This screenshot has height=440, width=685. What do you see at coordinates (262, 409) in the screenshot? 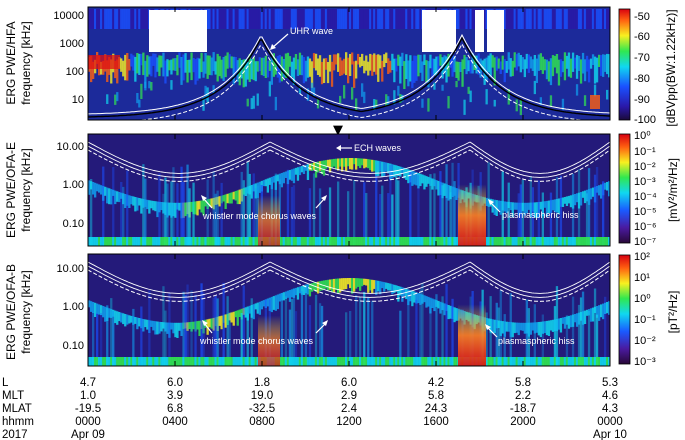
I see `eph-value-mlat: -32.5` at bounding box center [262, 409].